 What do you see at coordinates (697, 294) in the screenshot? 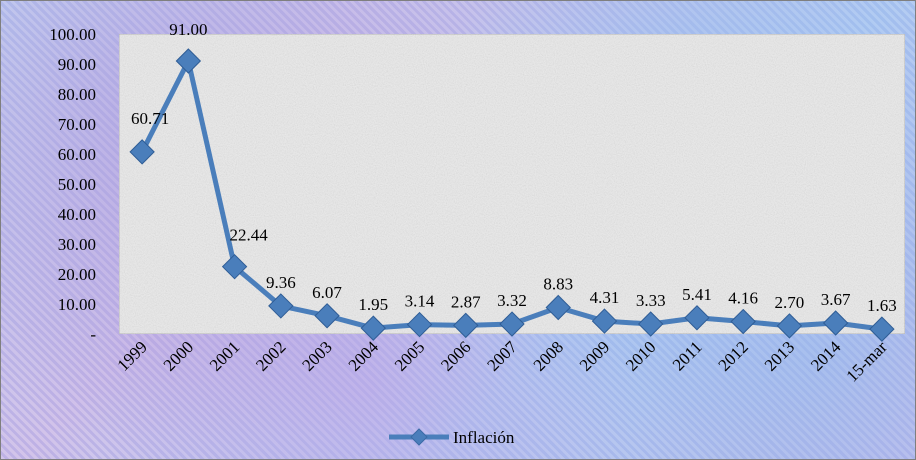
I see `data-label: 5.41` at bounding box center [697, 294].